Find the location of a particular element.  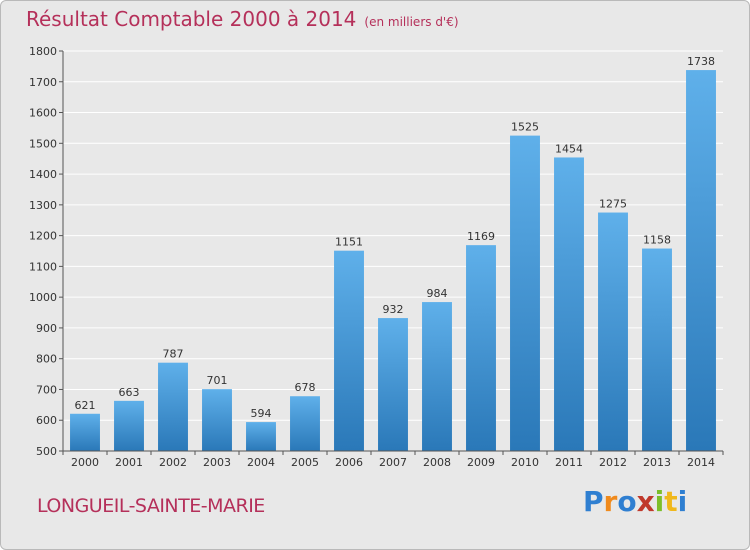

x-tick-label-2004: 2004 is located at coordinates (261, 462).